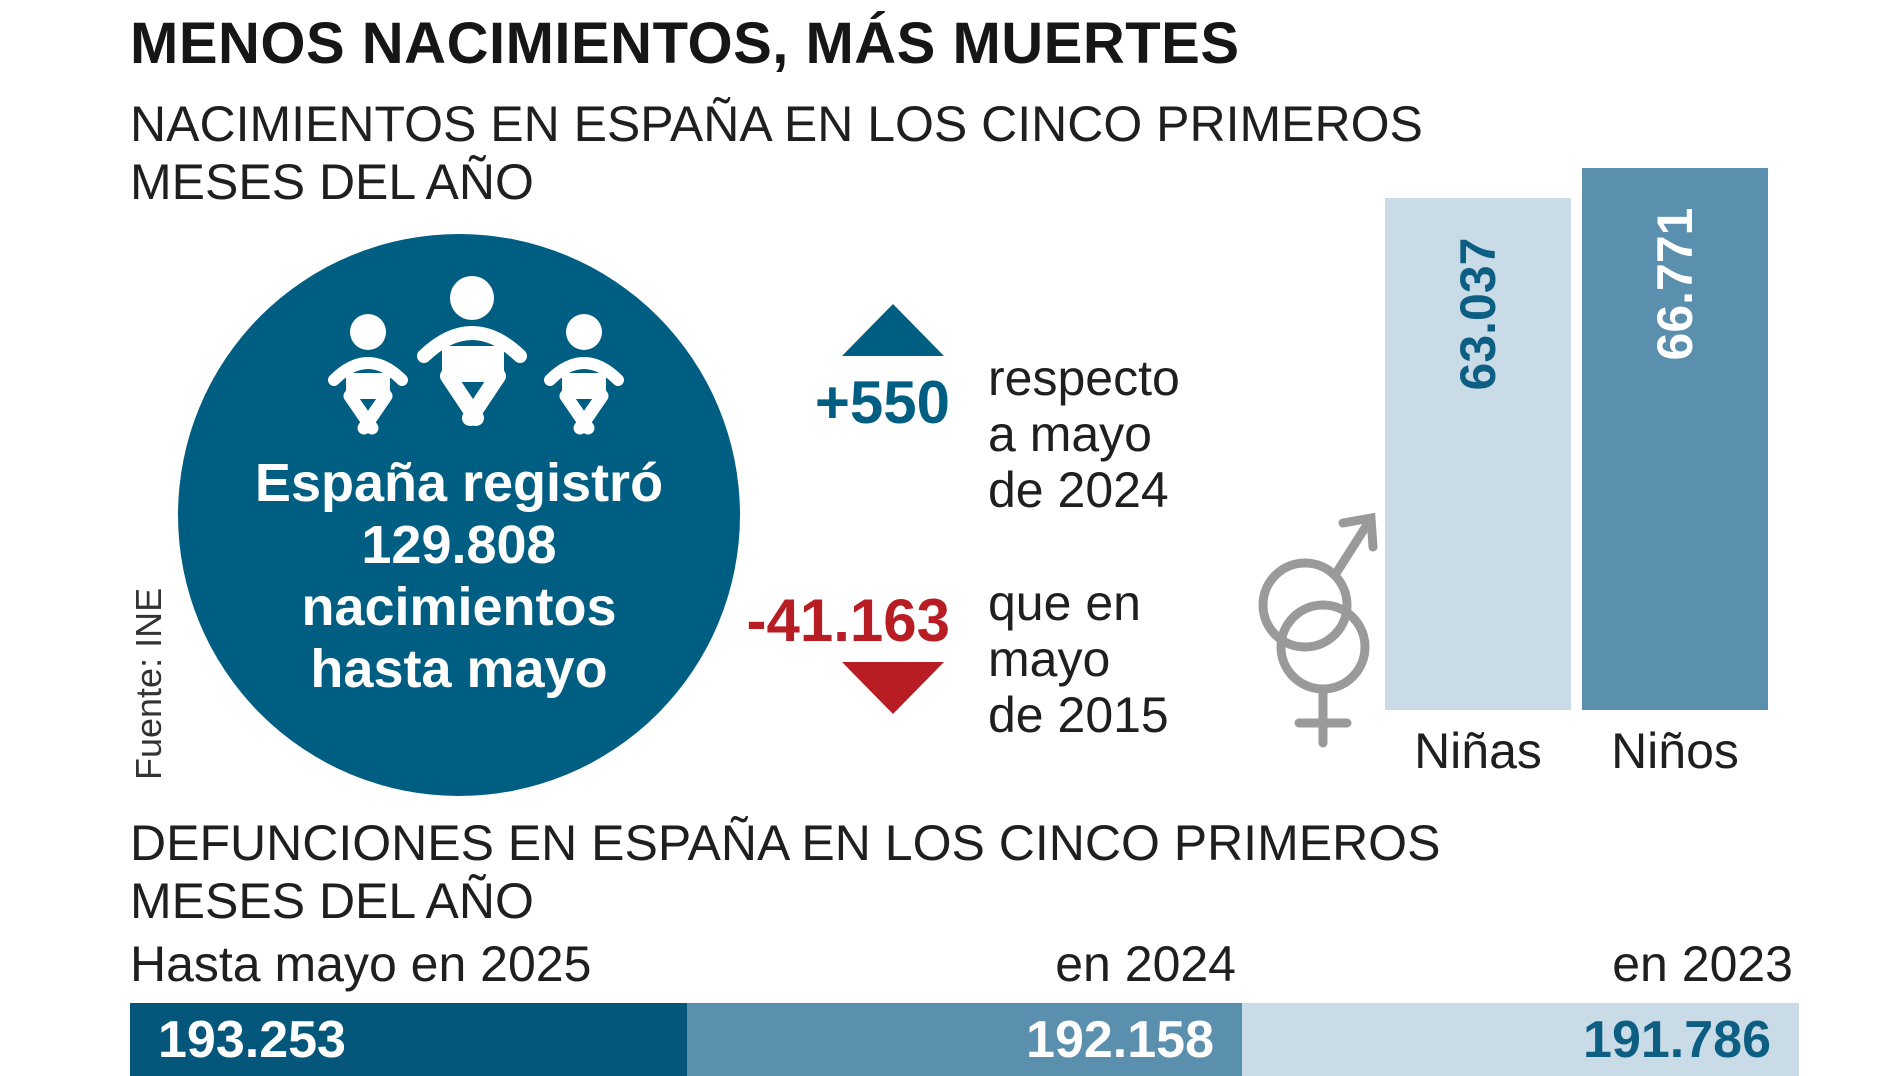 The width and height of the screenshot is (1900, 1076). I want to click on babies-icon-group, so click(476, 355).